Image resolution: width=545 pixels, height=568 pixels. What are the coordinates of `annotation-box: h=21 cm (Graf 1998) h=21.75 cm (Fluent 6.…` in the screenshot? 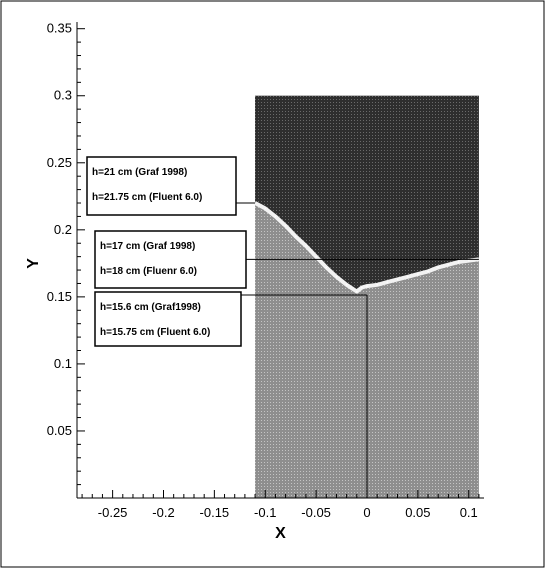 It's located at (171, 186).